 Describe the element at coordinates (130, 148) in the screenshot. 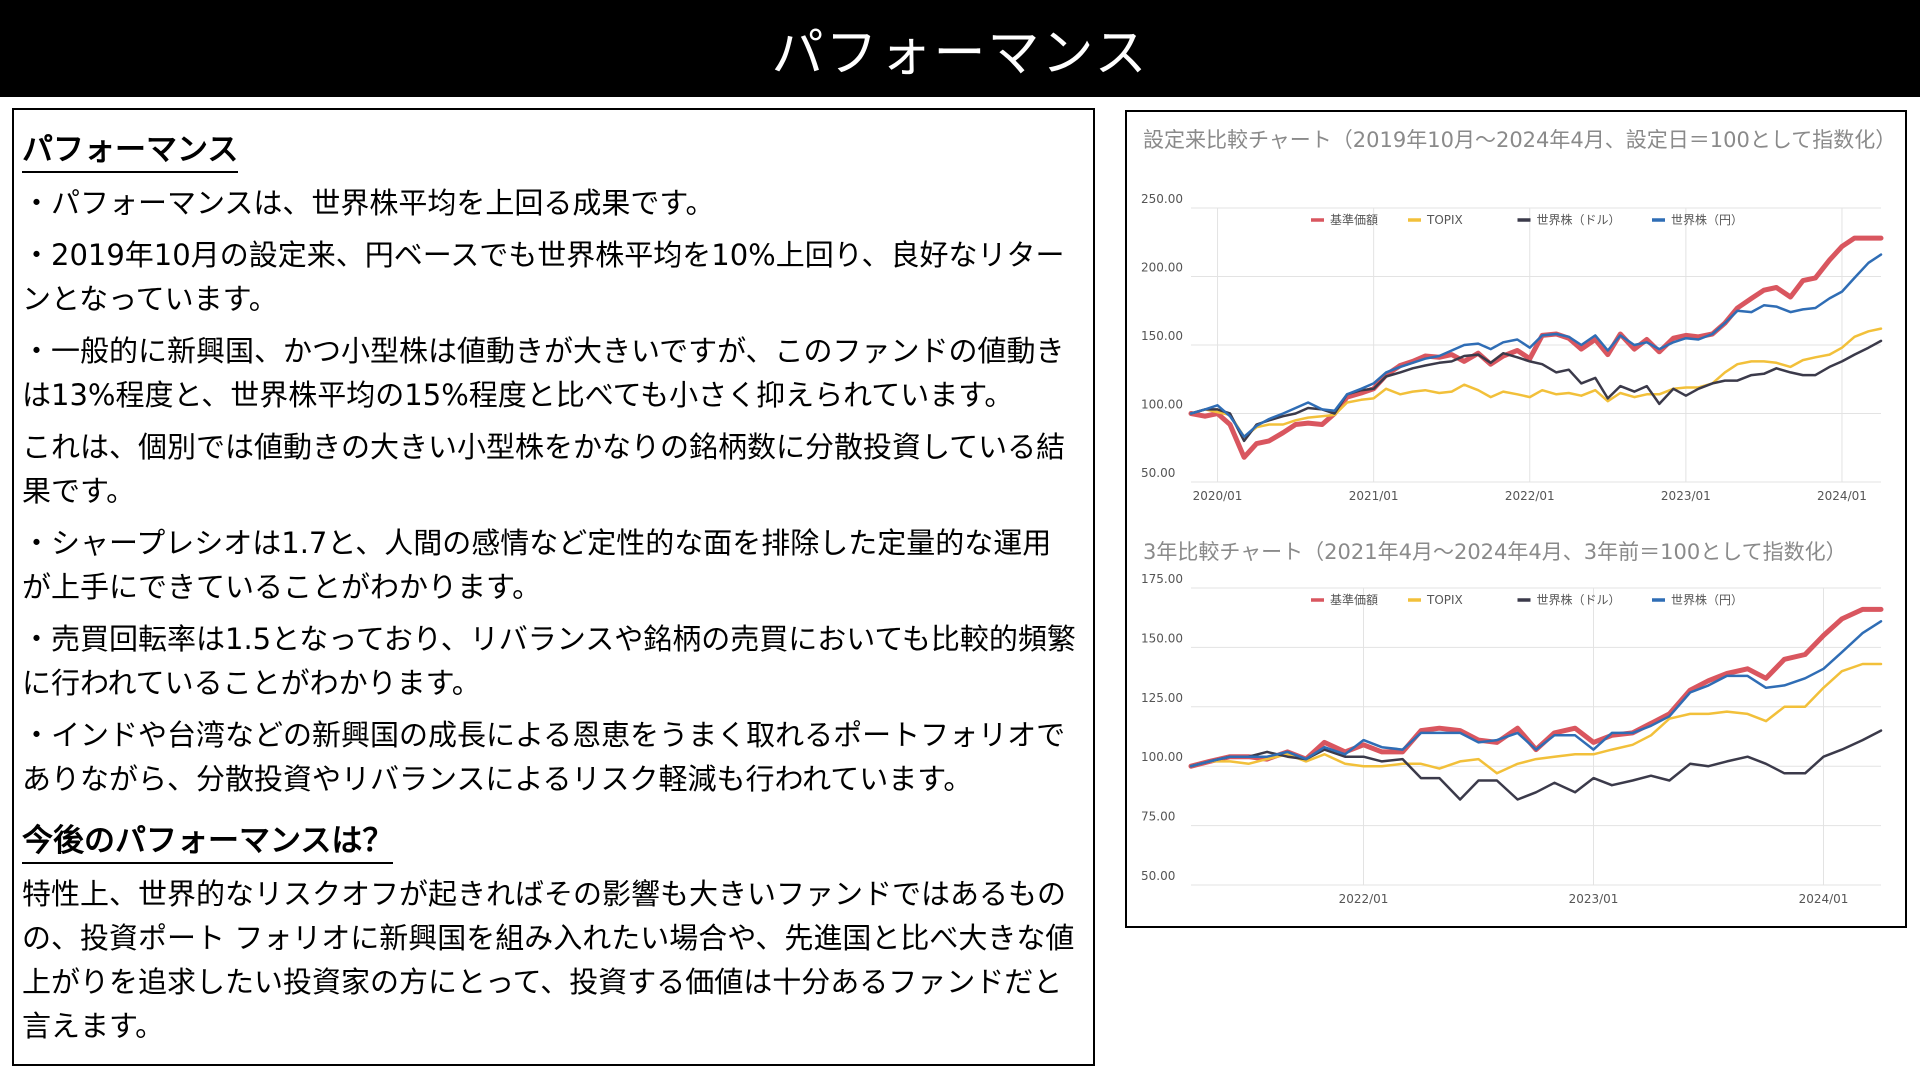

I see `section-title-performance: パフォーマンス` at that location.